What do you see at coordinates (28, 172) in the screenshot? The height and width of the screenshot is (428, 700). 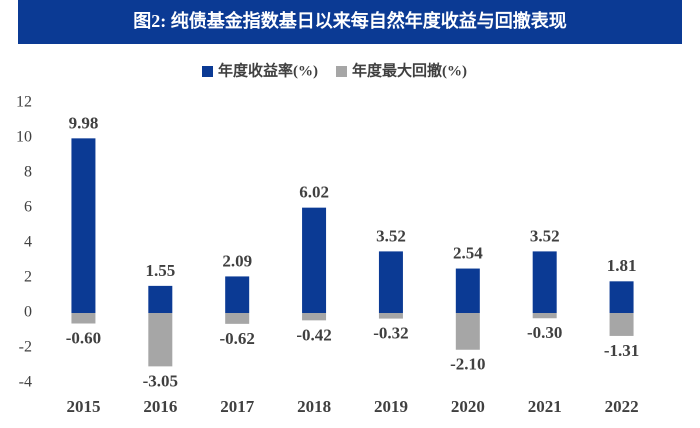 I see `y-tick-label: 8` at bounding box center [28, 172].